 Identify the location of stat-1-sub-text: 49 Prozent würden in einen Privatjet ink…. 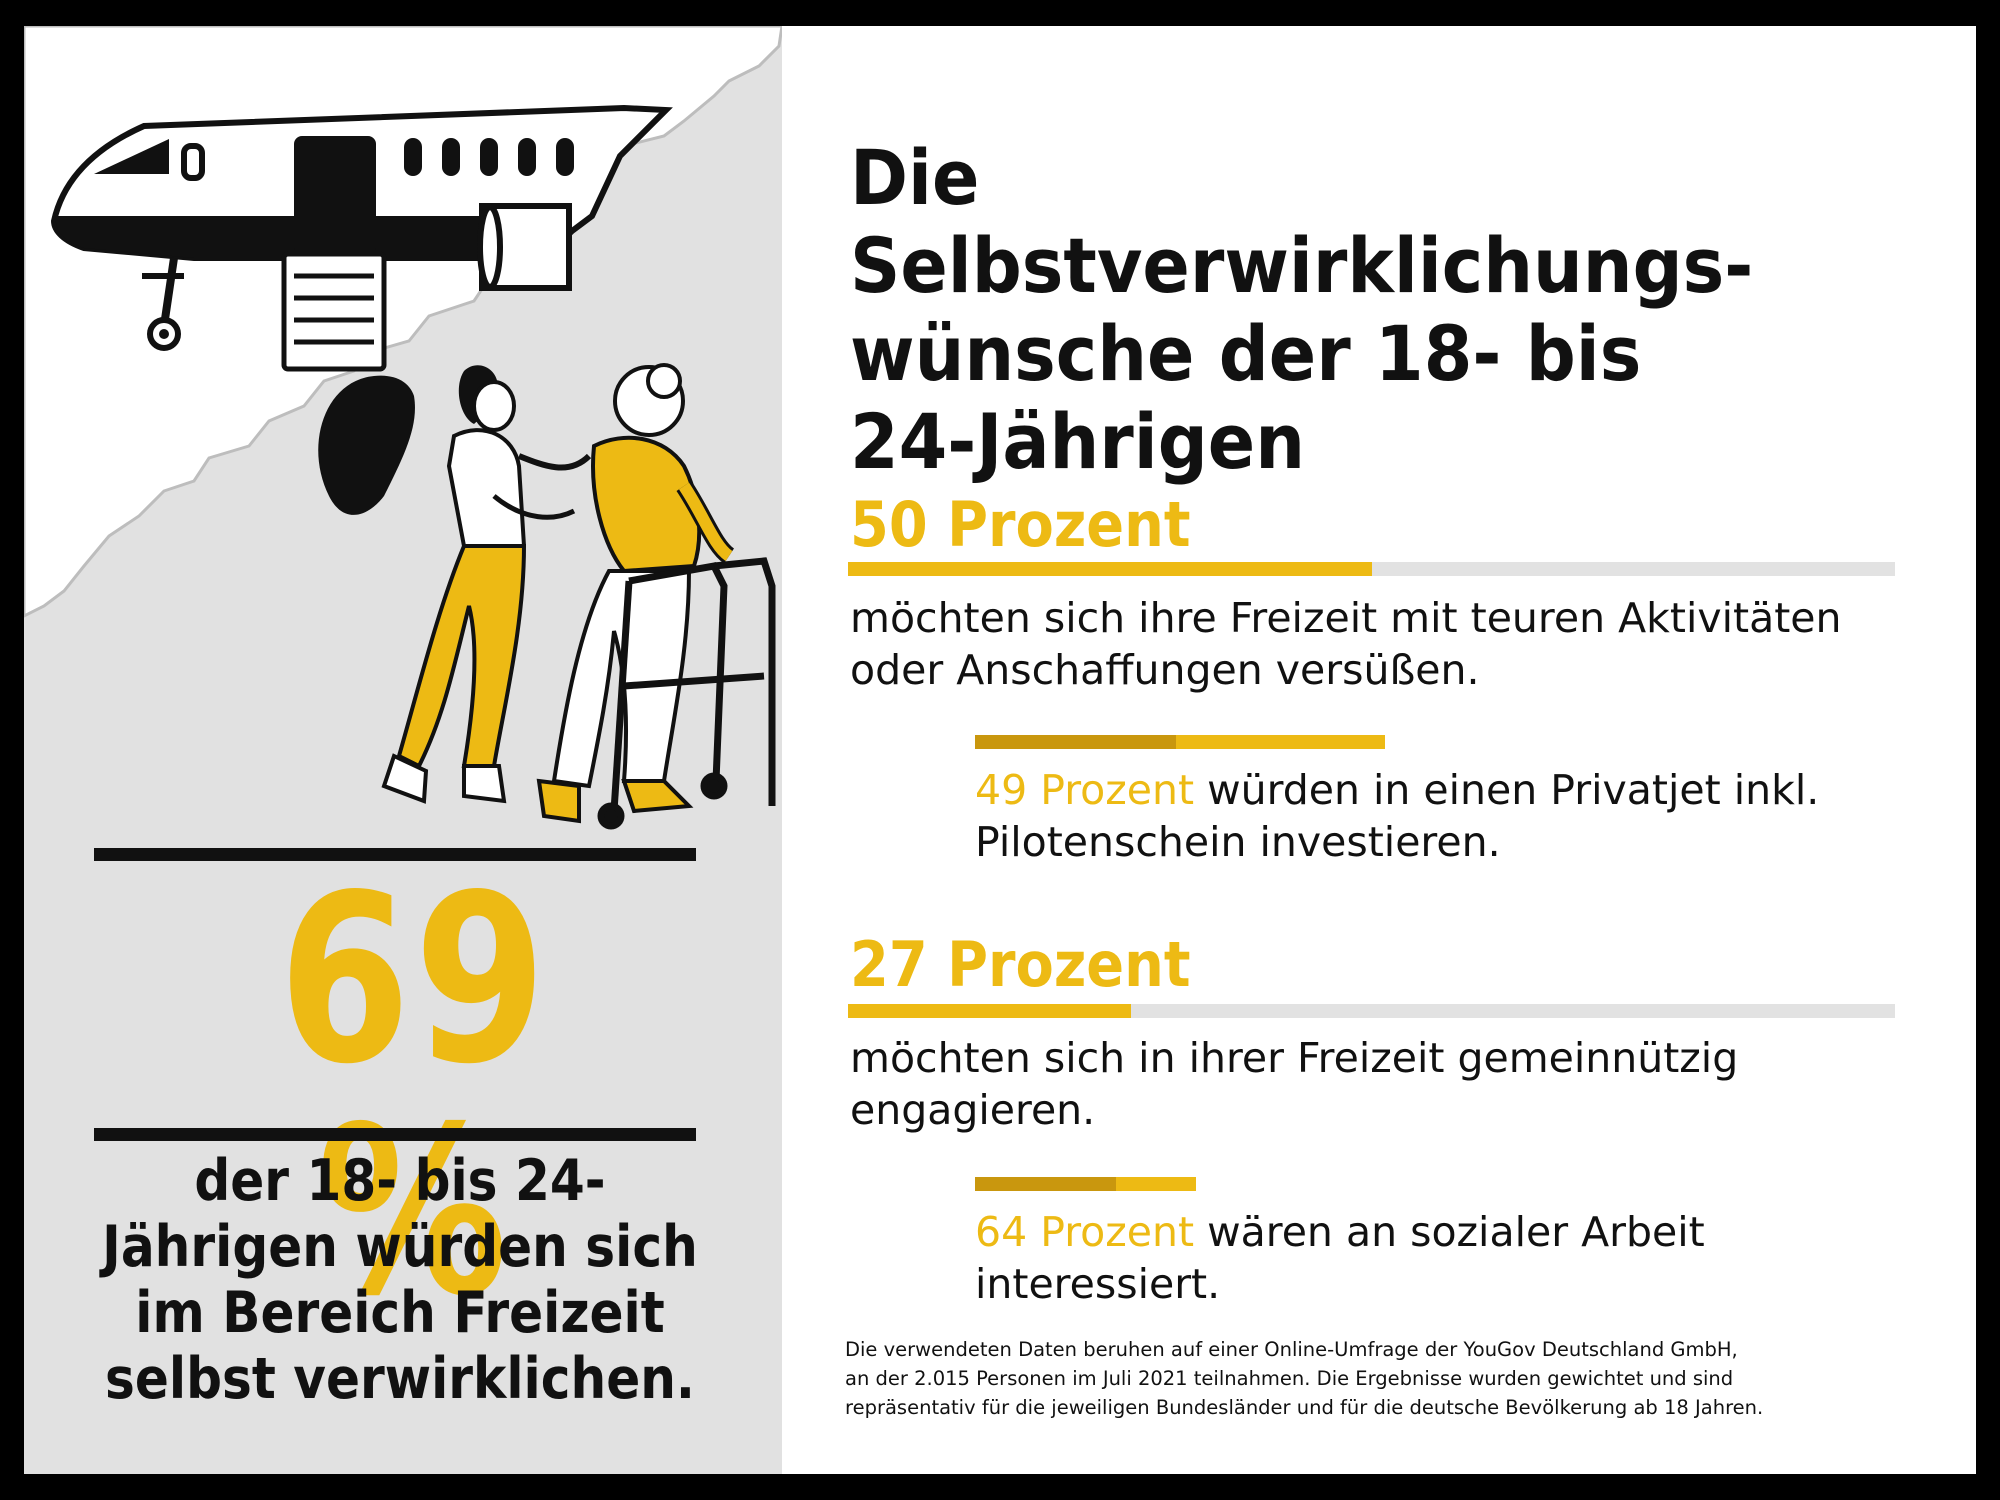
(1435, 816).